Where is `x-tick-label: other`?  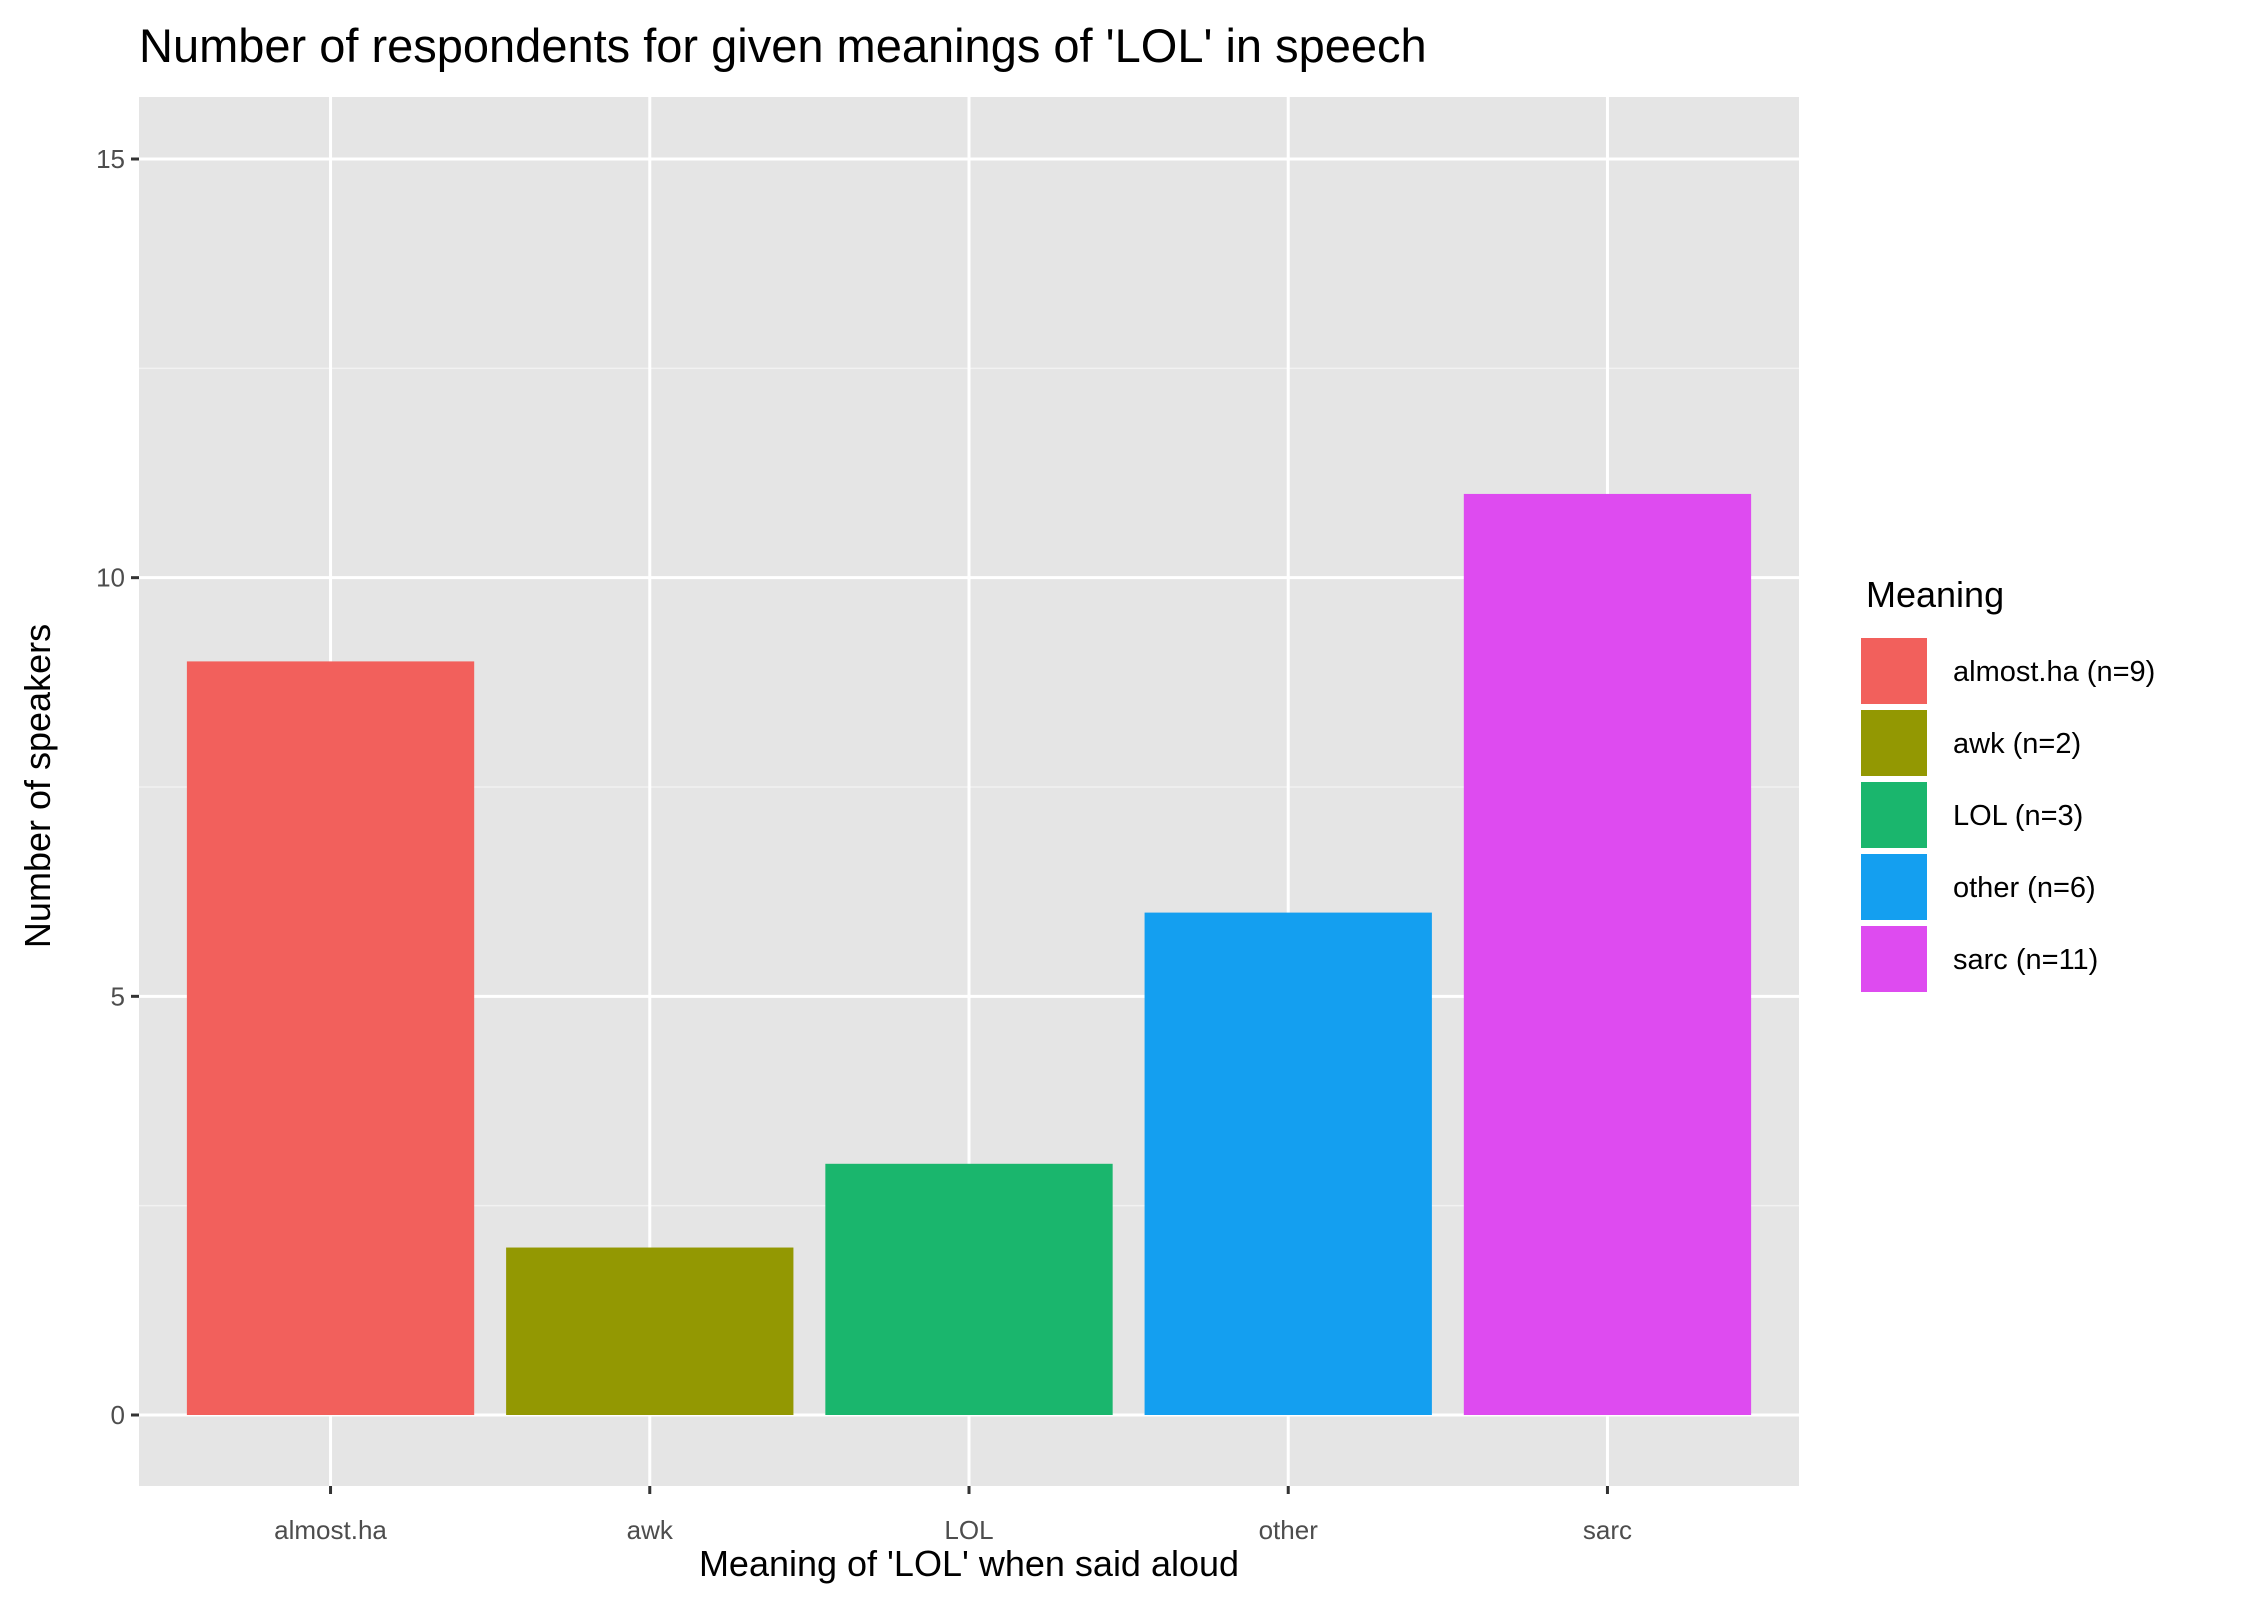
x-tick-label: other is located at coordinates (1289, 1530).